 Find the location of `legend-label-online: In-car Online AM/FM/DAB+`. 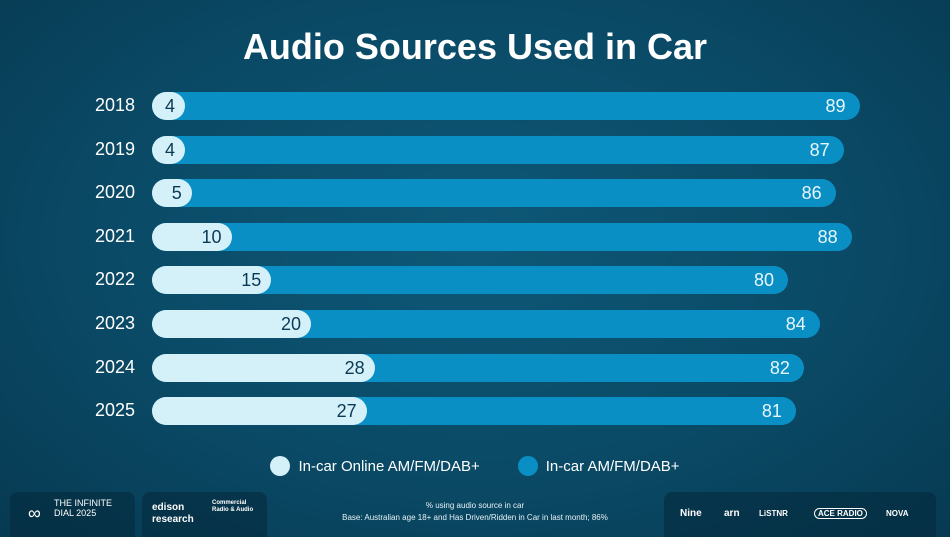

legend-label-online: In-car Online AM/FM/DAB+ is located at coordinates (389, 466).